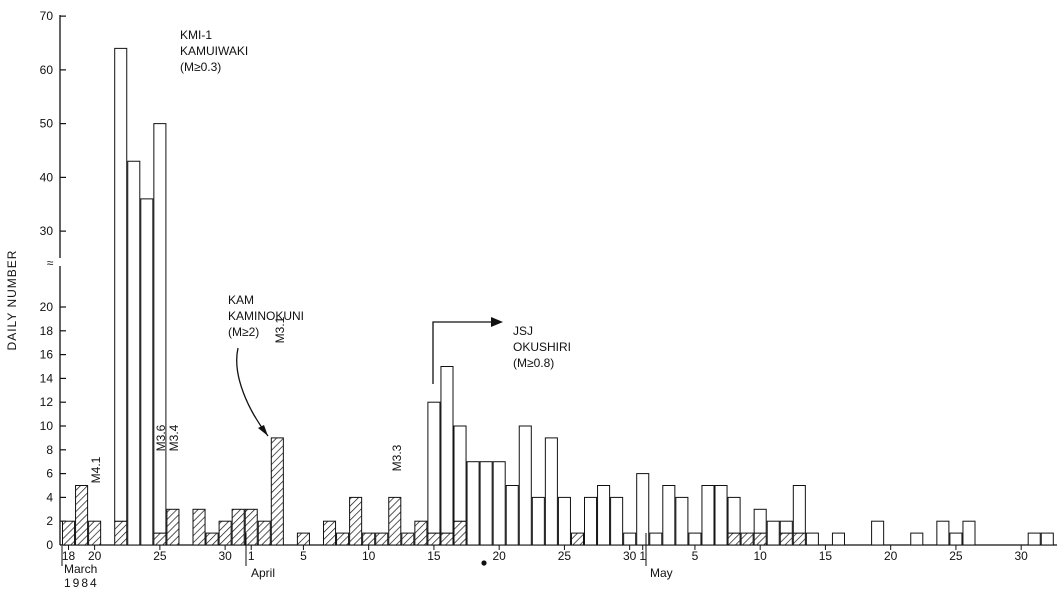  Describe the element at coordinates (47, 231) in the screenshot. I see `y-tick-label-30: 30` at that location.